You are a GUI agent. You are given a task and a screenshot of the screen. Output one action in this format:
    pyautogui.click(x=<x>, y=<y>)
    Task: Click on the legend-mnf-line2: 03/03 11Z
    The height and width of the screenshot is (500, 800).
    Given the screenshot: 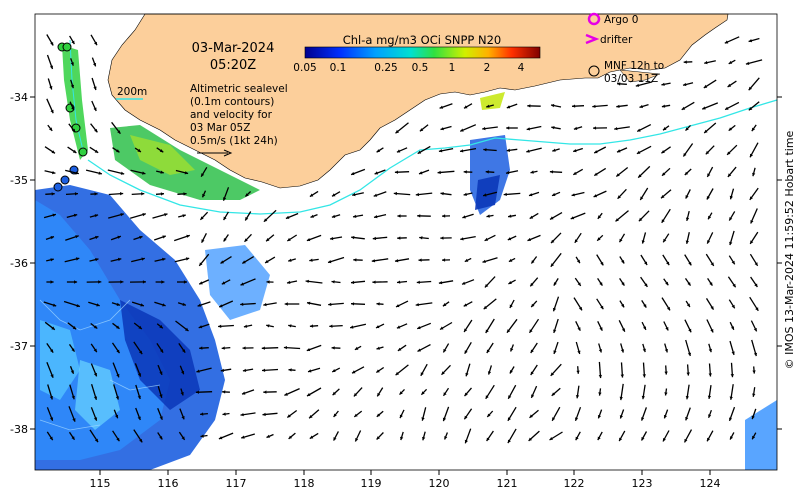 What is the action you would take?
    pyautogui.click(x=631, y=79)
    